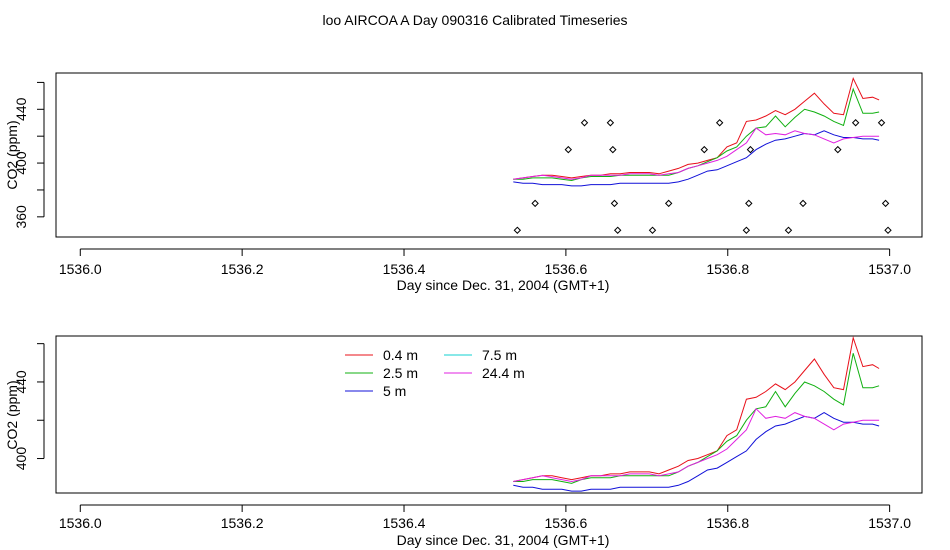 This screenshot has width=950, height=550. What do you see at coordinates (503, 373) in the screenshot?
I see `legend-label: 24.4 m` at bounding box center [503, 373].